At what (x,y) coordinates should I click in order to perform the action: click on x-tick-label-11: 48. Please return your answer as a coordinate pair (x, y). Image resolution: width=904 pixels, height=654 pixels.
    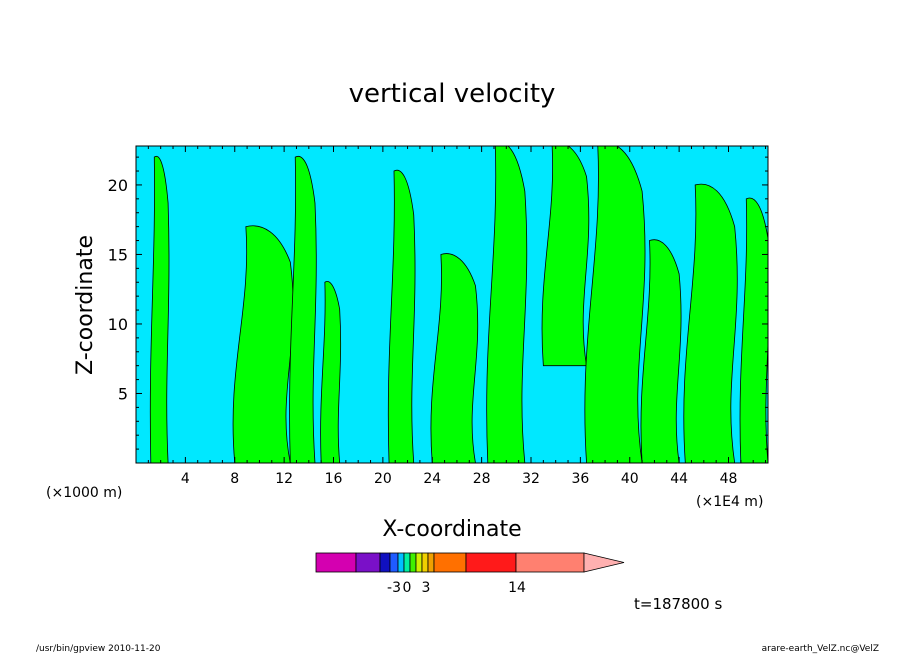
    Looking at the image, I should click on (729, 479).